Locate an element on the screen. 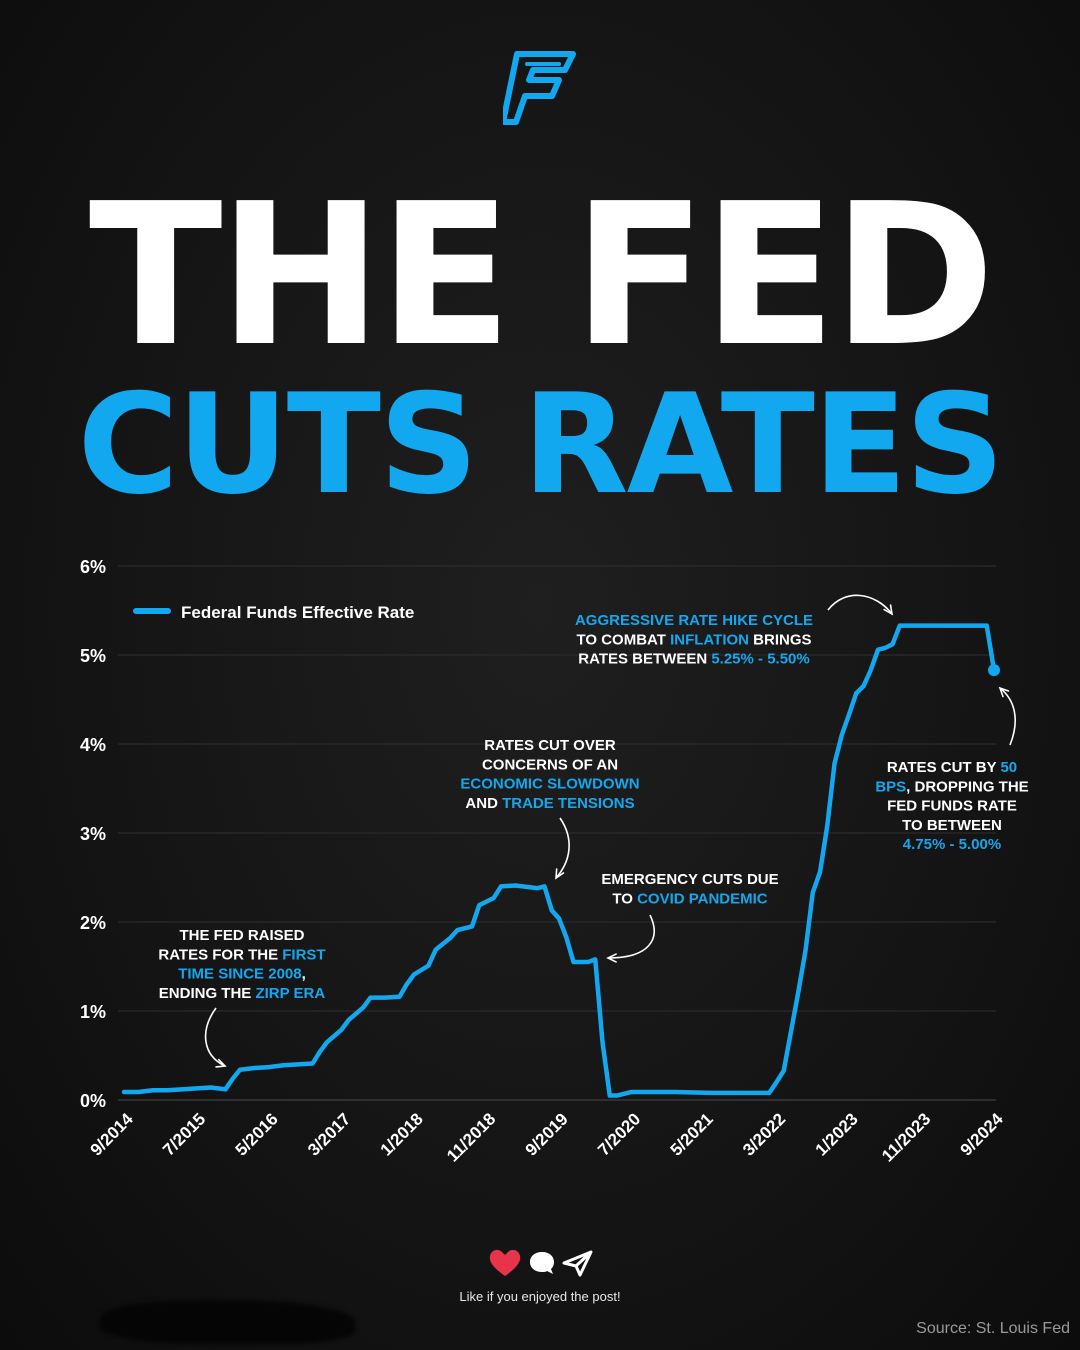  annotation-trade-line: AND TRADE TENSIONS is located at coordinates (549, 803).